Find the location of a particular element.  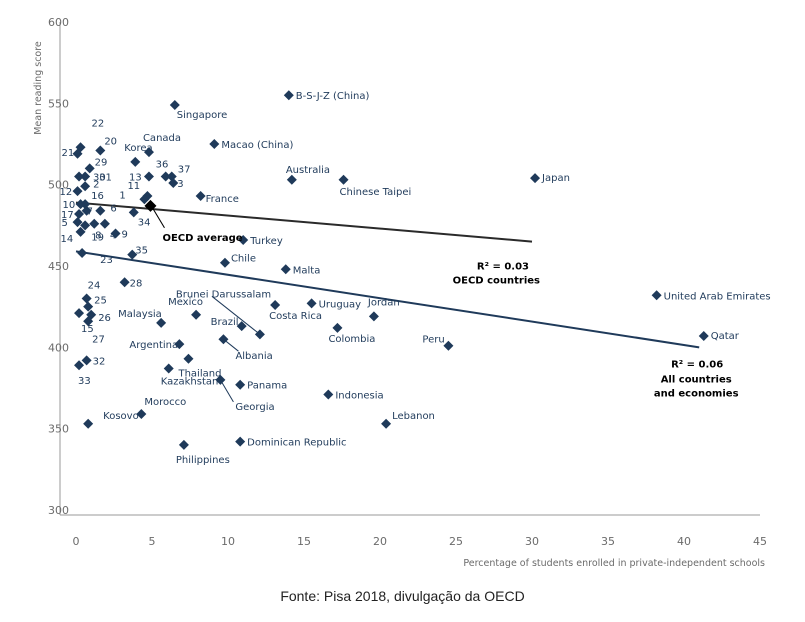

data-label: Brazil is located at coordinates (225, 322).